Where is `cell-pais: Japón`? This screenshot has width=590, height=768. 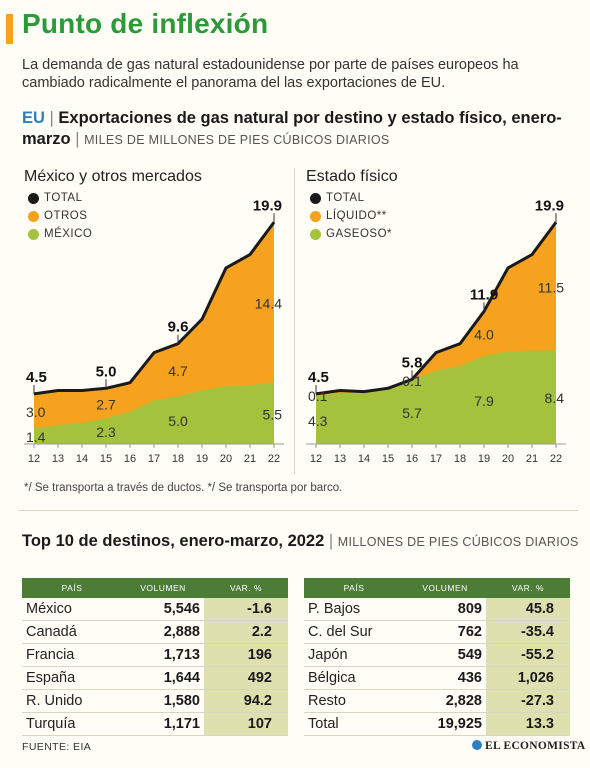
cell-pais: Japón is located at coordinates (354, 655).